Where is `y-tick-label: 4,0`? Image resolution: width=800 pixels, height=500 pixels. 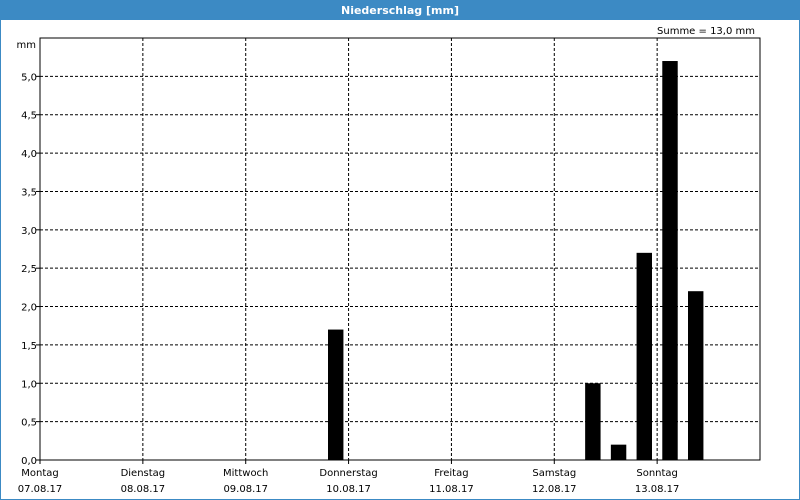 y-tick-label: 4,0 is located at coordinates (29, 154).